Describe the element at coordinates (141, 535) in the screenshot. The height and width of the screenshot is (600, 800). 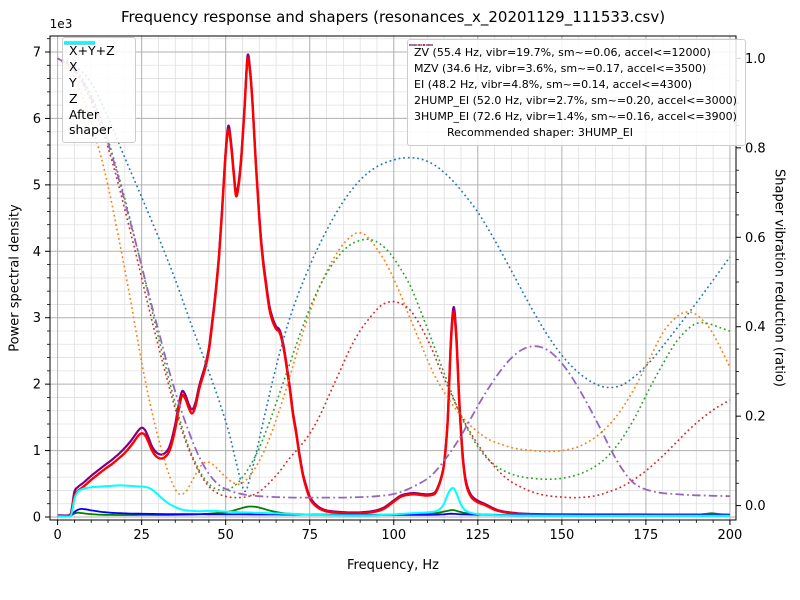
I see `x-tick-label: 25` at that location.